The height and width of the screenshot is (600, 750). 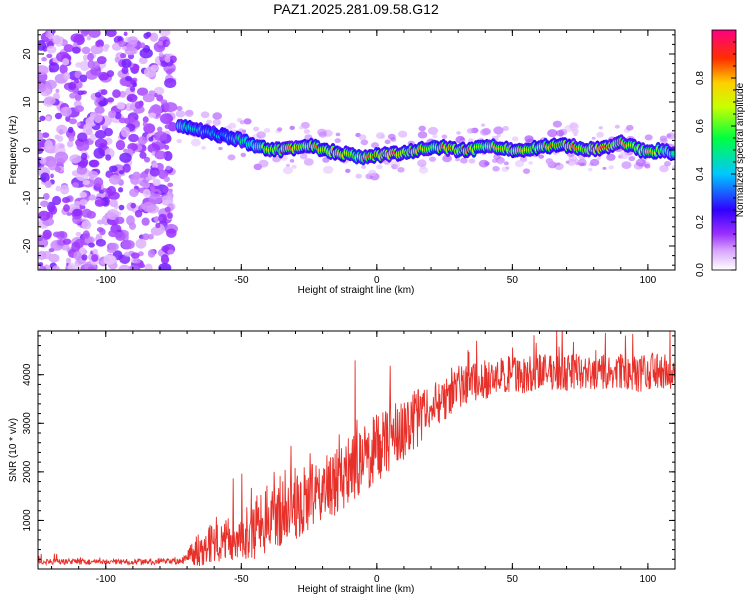 What do you see at coordinates (700, 270) in the screenshot?
I see `colorbar-tick-label: 0.0` at bounding box center [700, 270].